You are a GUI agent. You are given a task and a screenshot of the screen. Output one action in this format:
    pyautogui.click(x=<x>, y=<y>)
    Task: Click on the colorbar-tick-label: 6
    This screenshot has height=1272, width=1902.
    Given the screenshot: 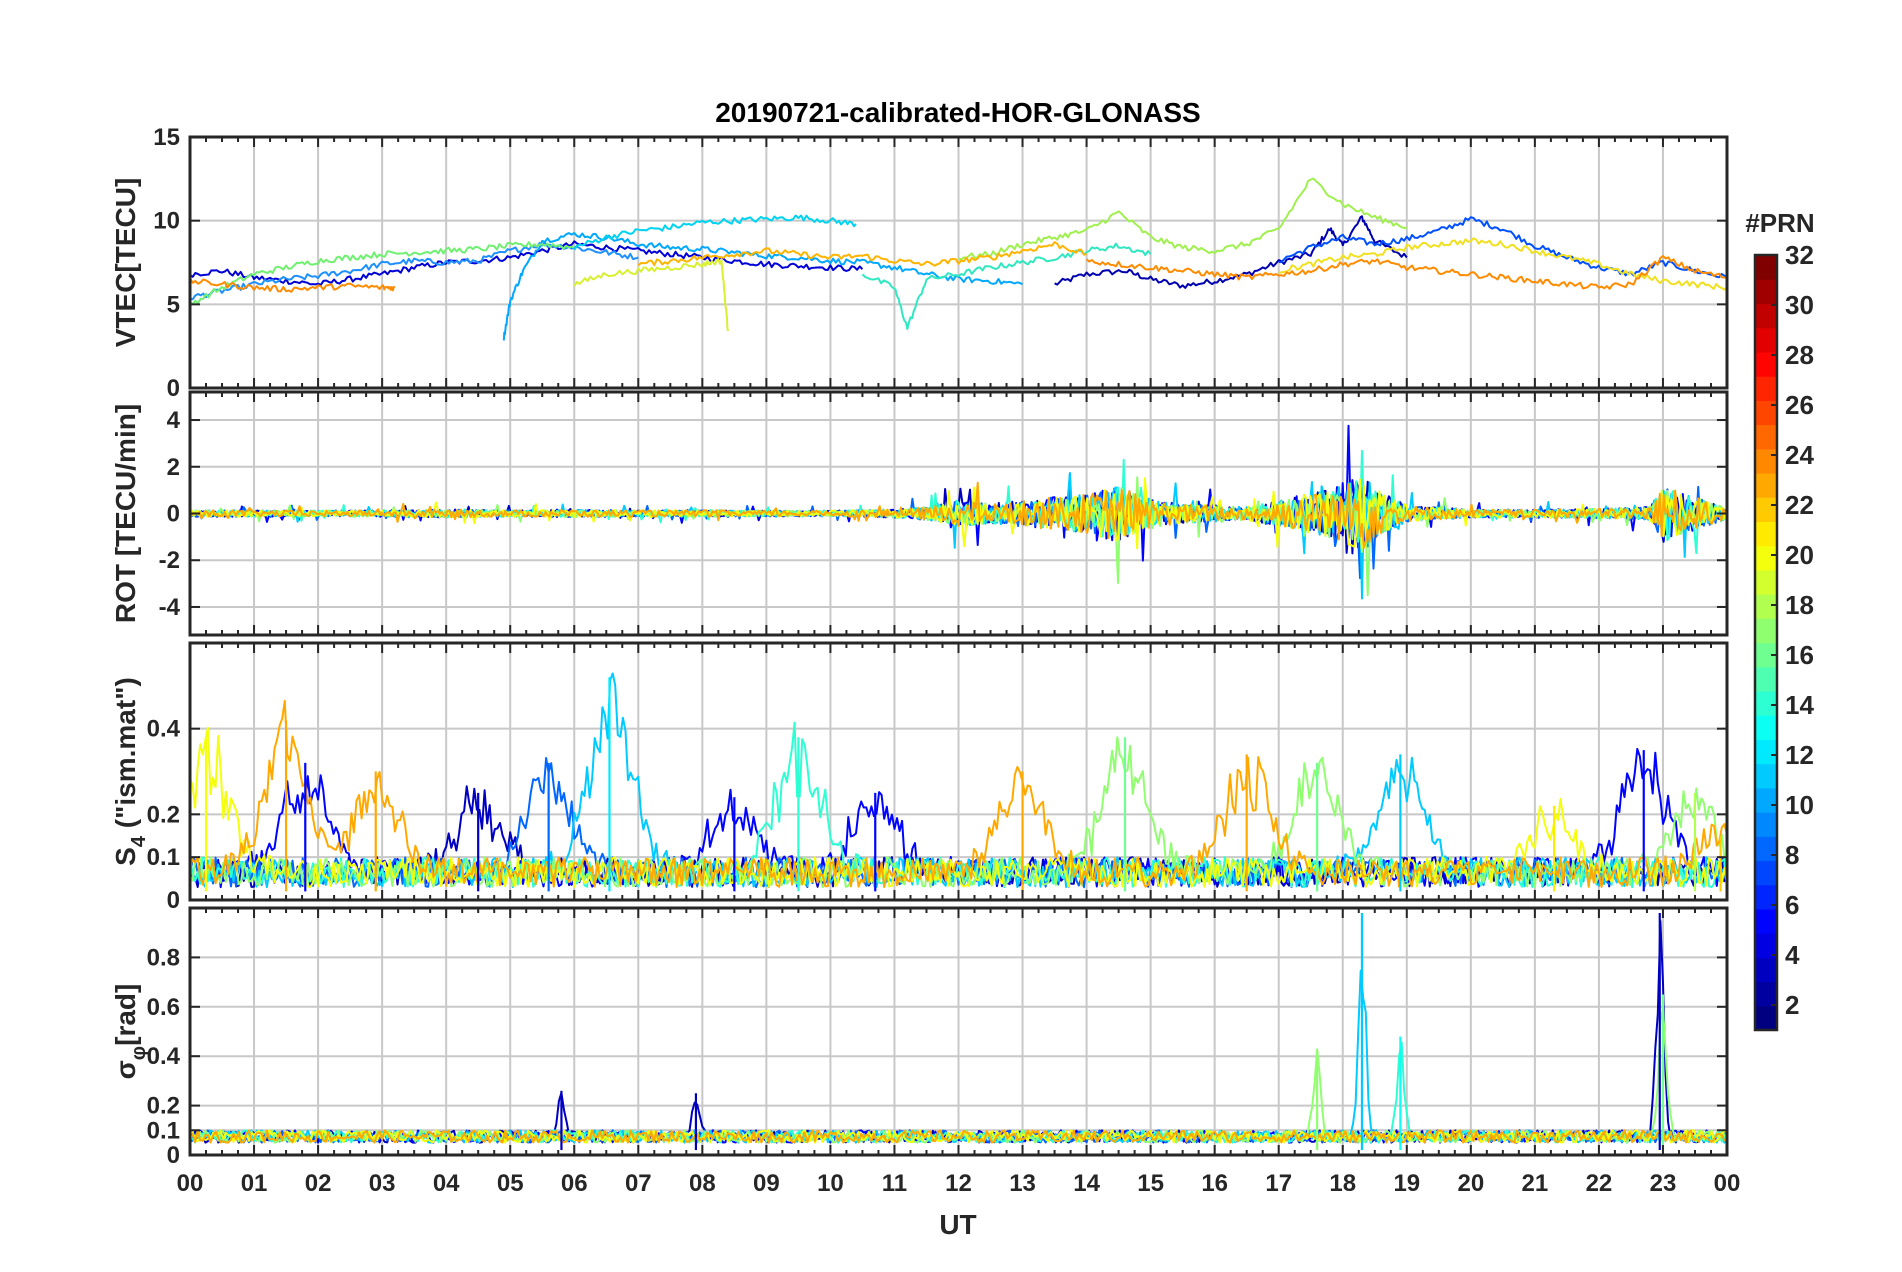 What is the action you would take?
    pyautogui.click(x=1792, y=905)
    